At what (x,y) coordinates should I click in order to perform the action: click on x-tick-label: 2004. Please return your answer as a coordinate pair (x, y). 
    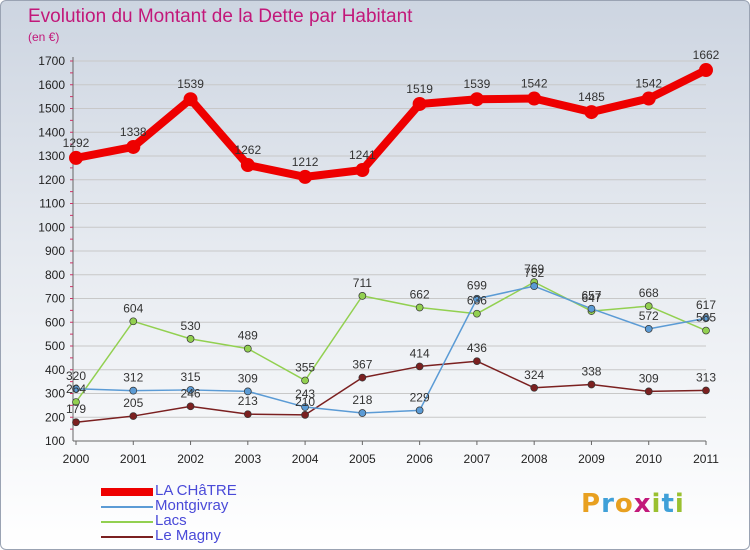
    Looking at the image, I should click on (305, 459).